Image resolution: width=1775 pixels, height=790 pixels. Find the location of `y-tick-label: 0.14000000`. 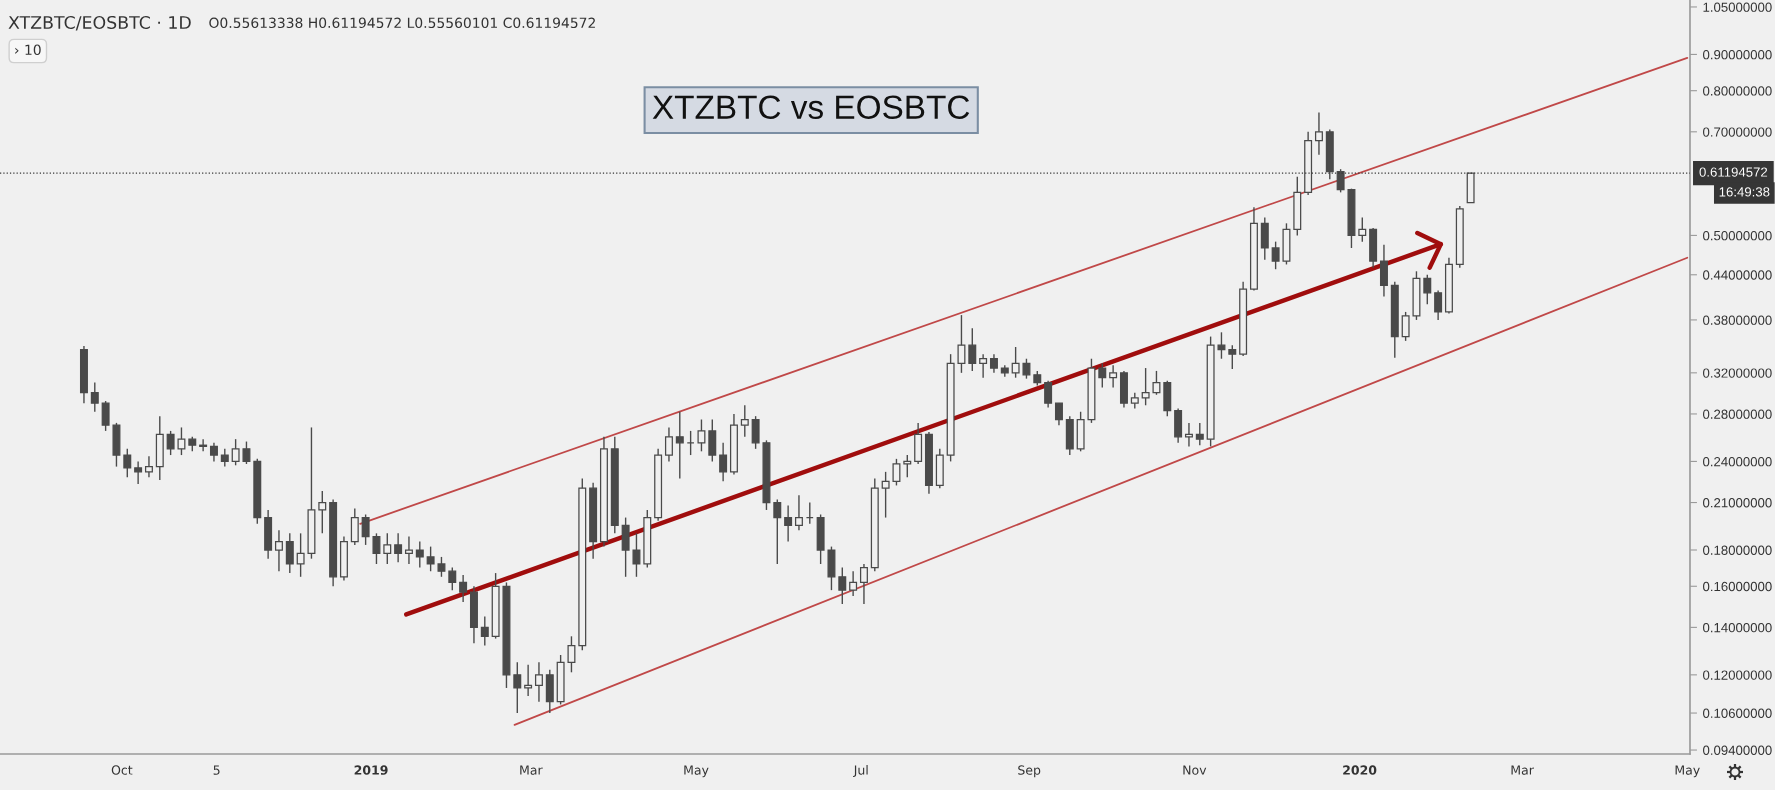

y-tick-label: 0.14000000 is located at coordinates (1737, 627).